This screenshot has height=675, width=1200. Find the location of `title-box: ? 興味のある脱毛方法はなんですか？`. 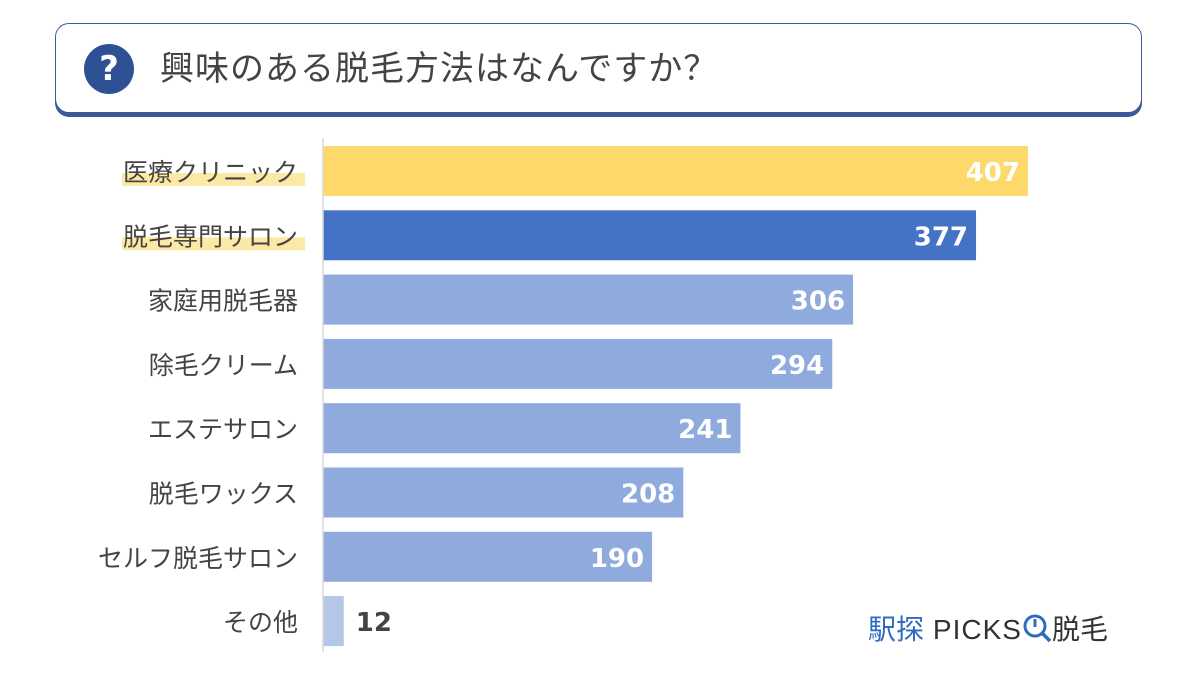

title-box: ? 興味のある脱毛方法はなんですか？ is located at coordinates (598, 68).